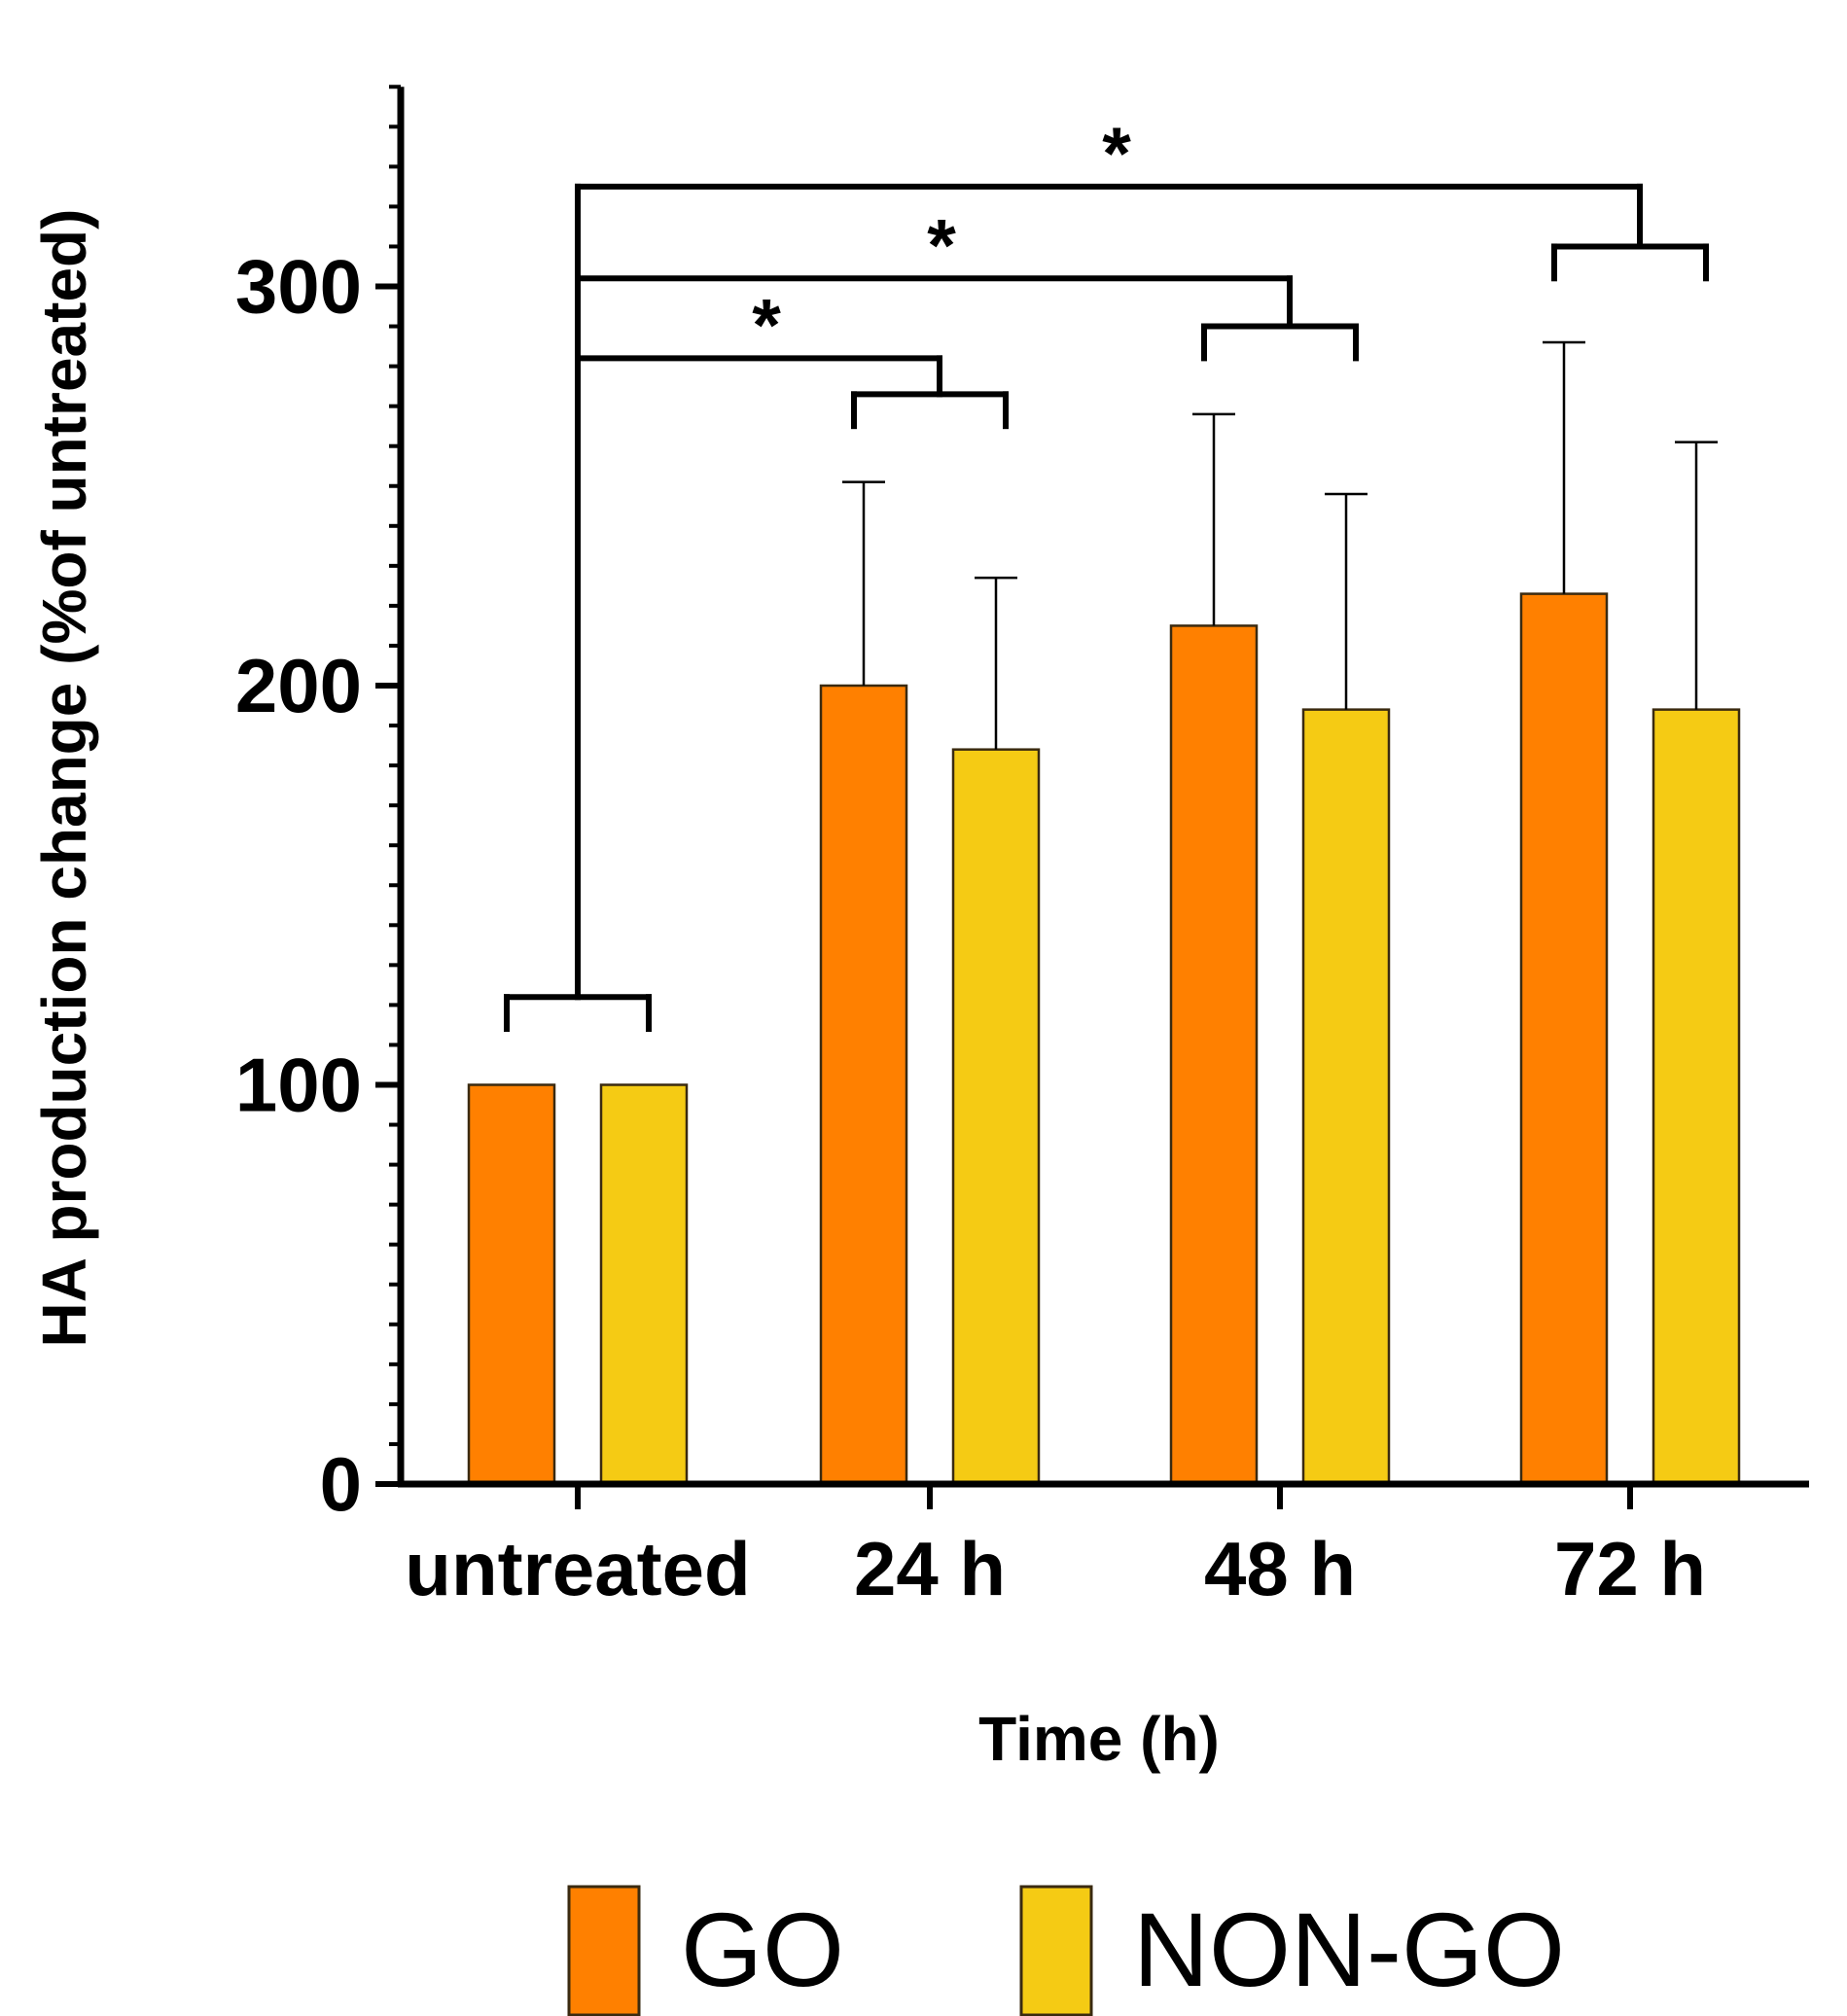  I want to click on x-ticks: untreated 24 h 48 h 72 h, so click(1055, 1547).